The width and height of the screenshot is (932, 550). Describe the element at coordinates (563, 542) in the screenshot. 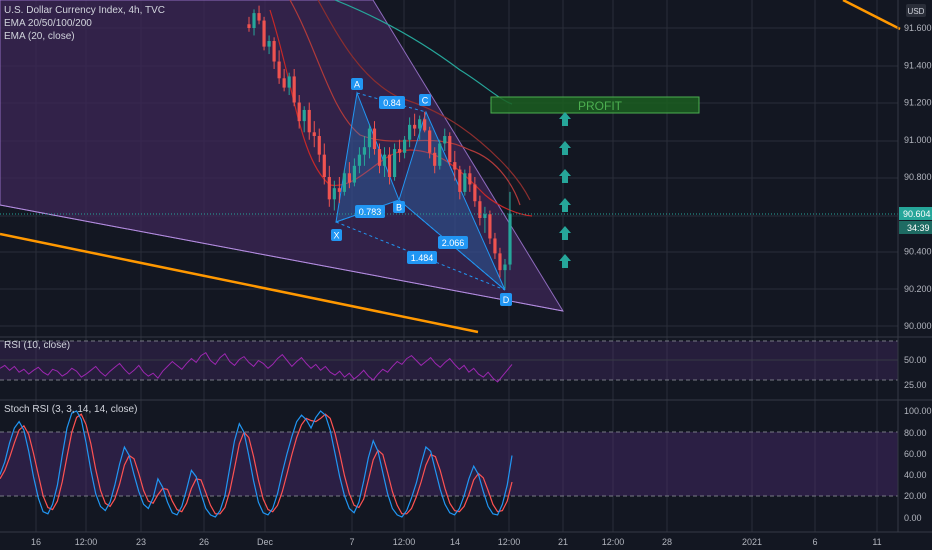

I see `time-tick: 21` at that location.